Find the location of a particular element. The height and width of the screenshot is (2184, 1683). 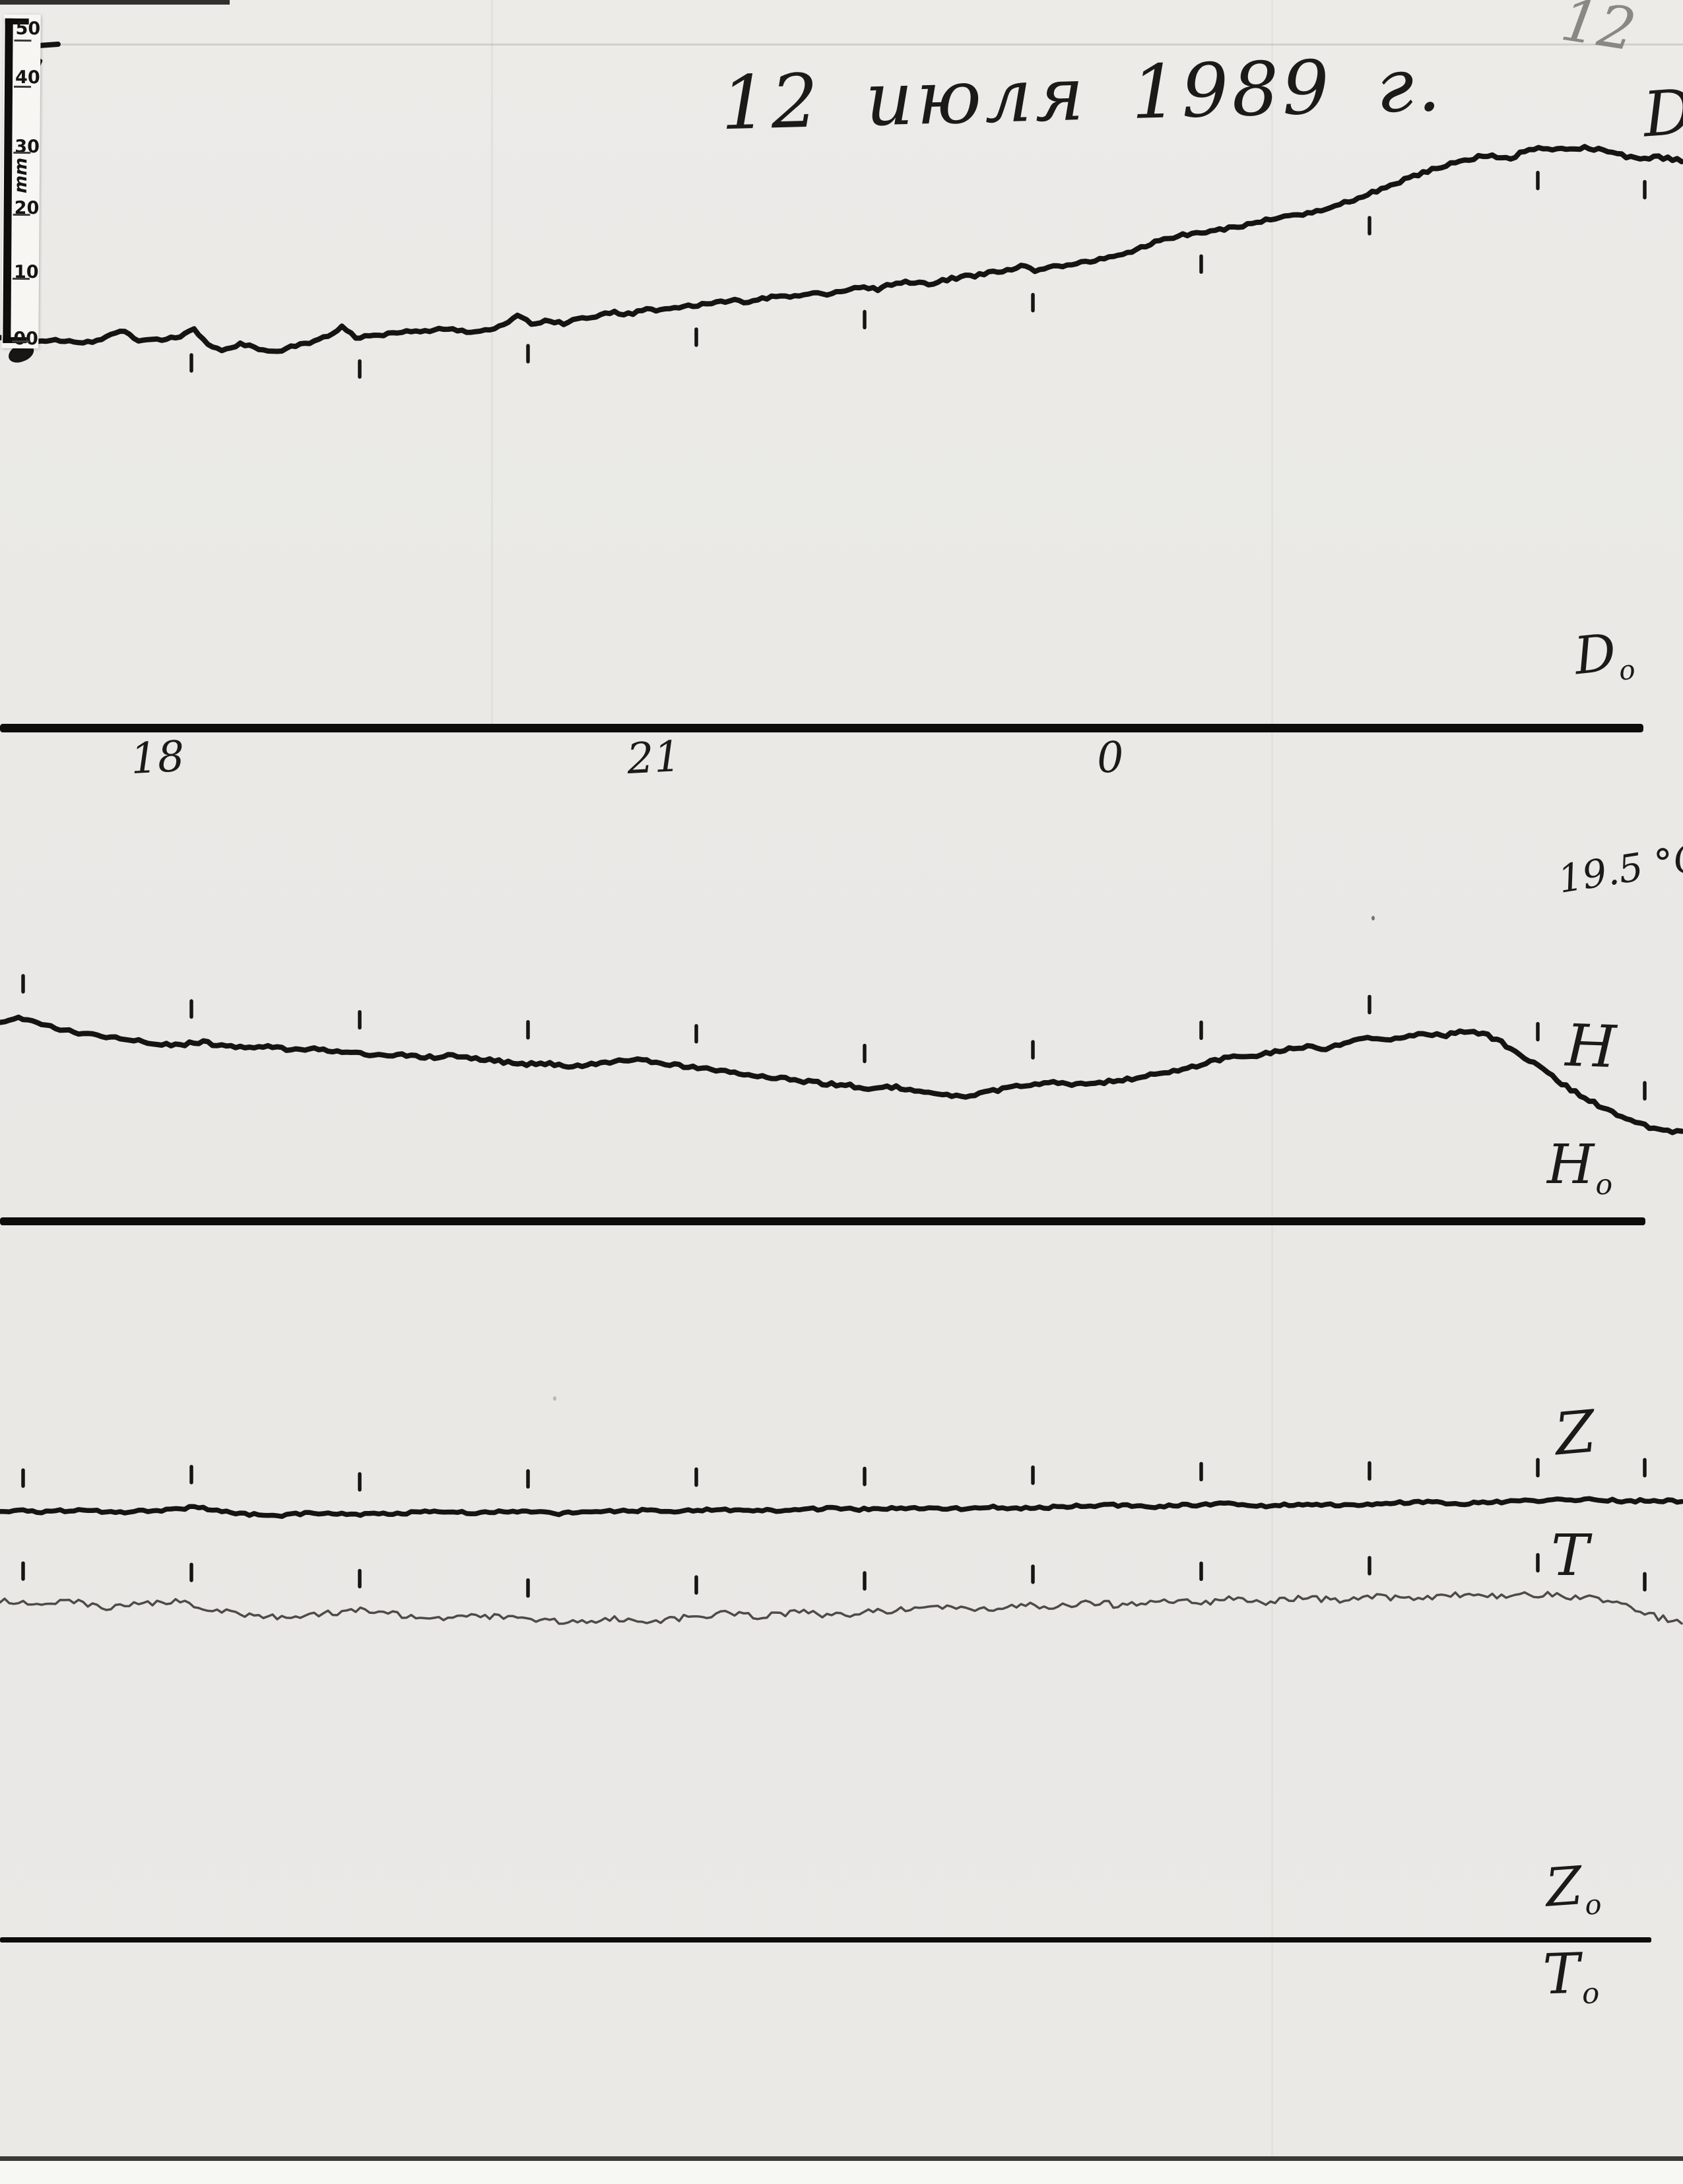

time-axis-label-18: 18 is located at coordinates (157, 758).